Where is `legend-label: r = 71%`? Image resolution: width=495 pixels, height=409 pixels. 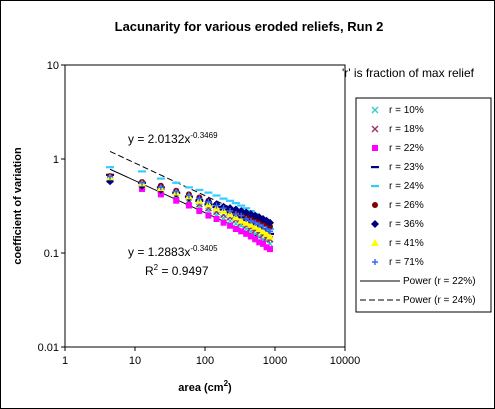 legend-label: r = 71% is located at coordinates (406, 262).